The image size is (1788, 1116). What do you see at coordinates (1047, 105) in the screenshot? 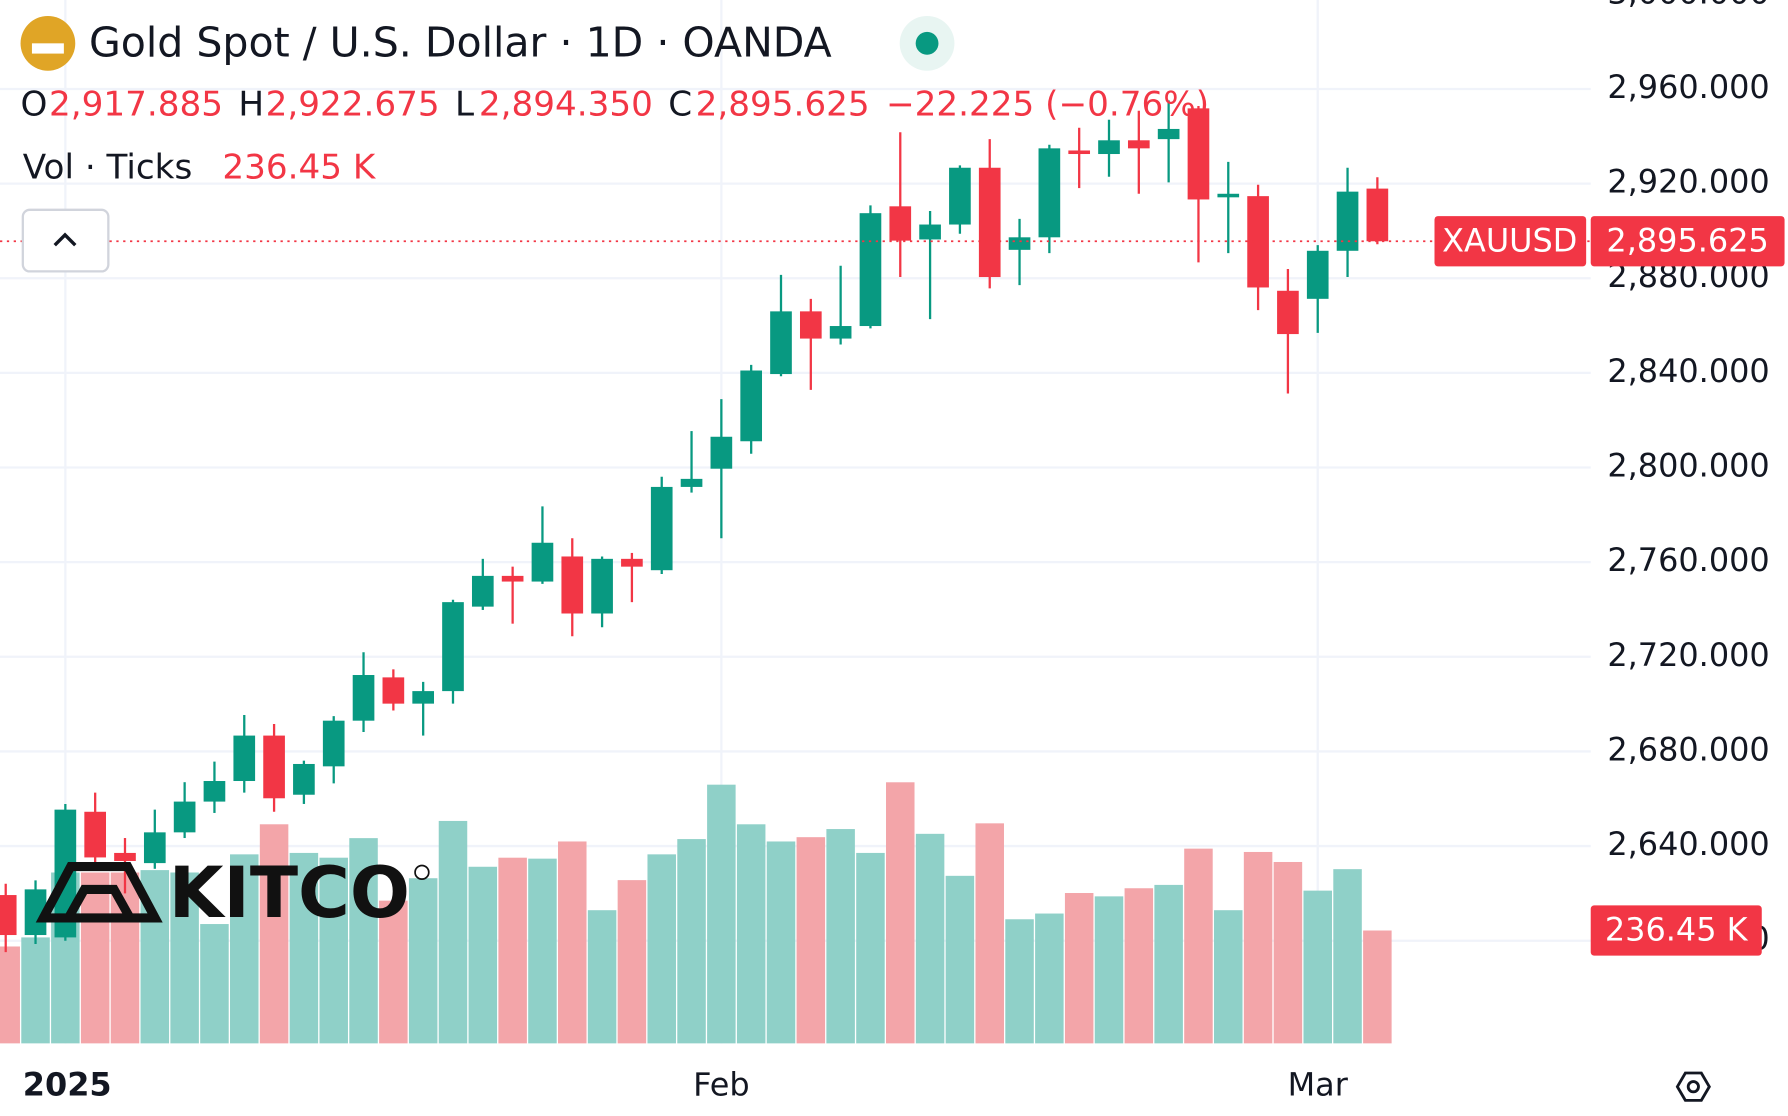
I see `change-value: −22.225 (−0.76%)` at bounding box center [1047, 105].